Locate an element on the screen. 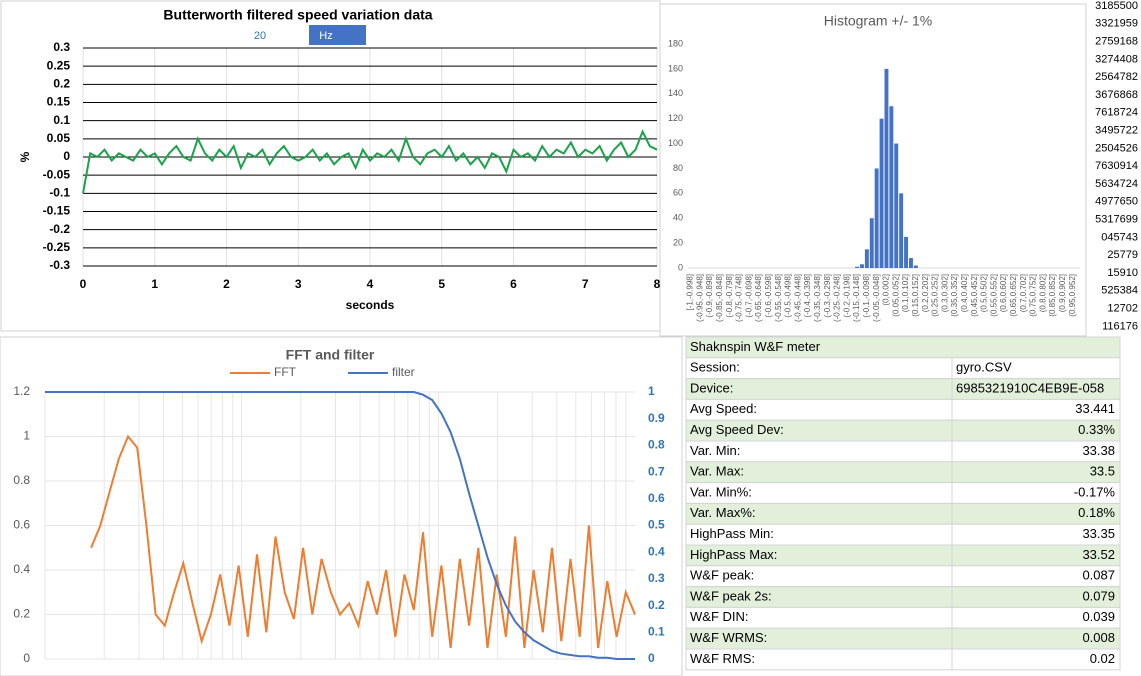  y-tick-label: 180 is located at coordinates (675, 43).